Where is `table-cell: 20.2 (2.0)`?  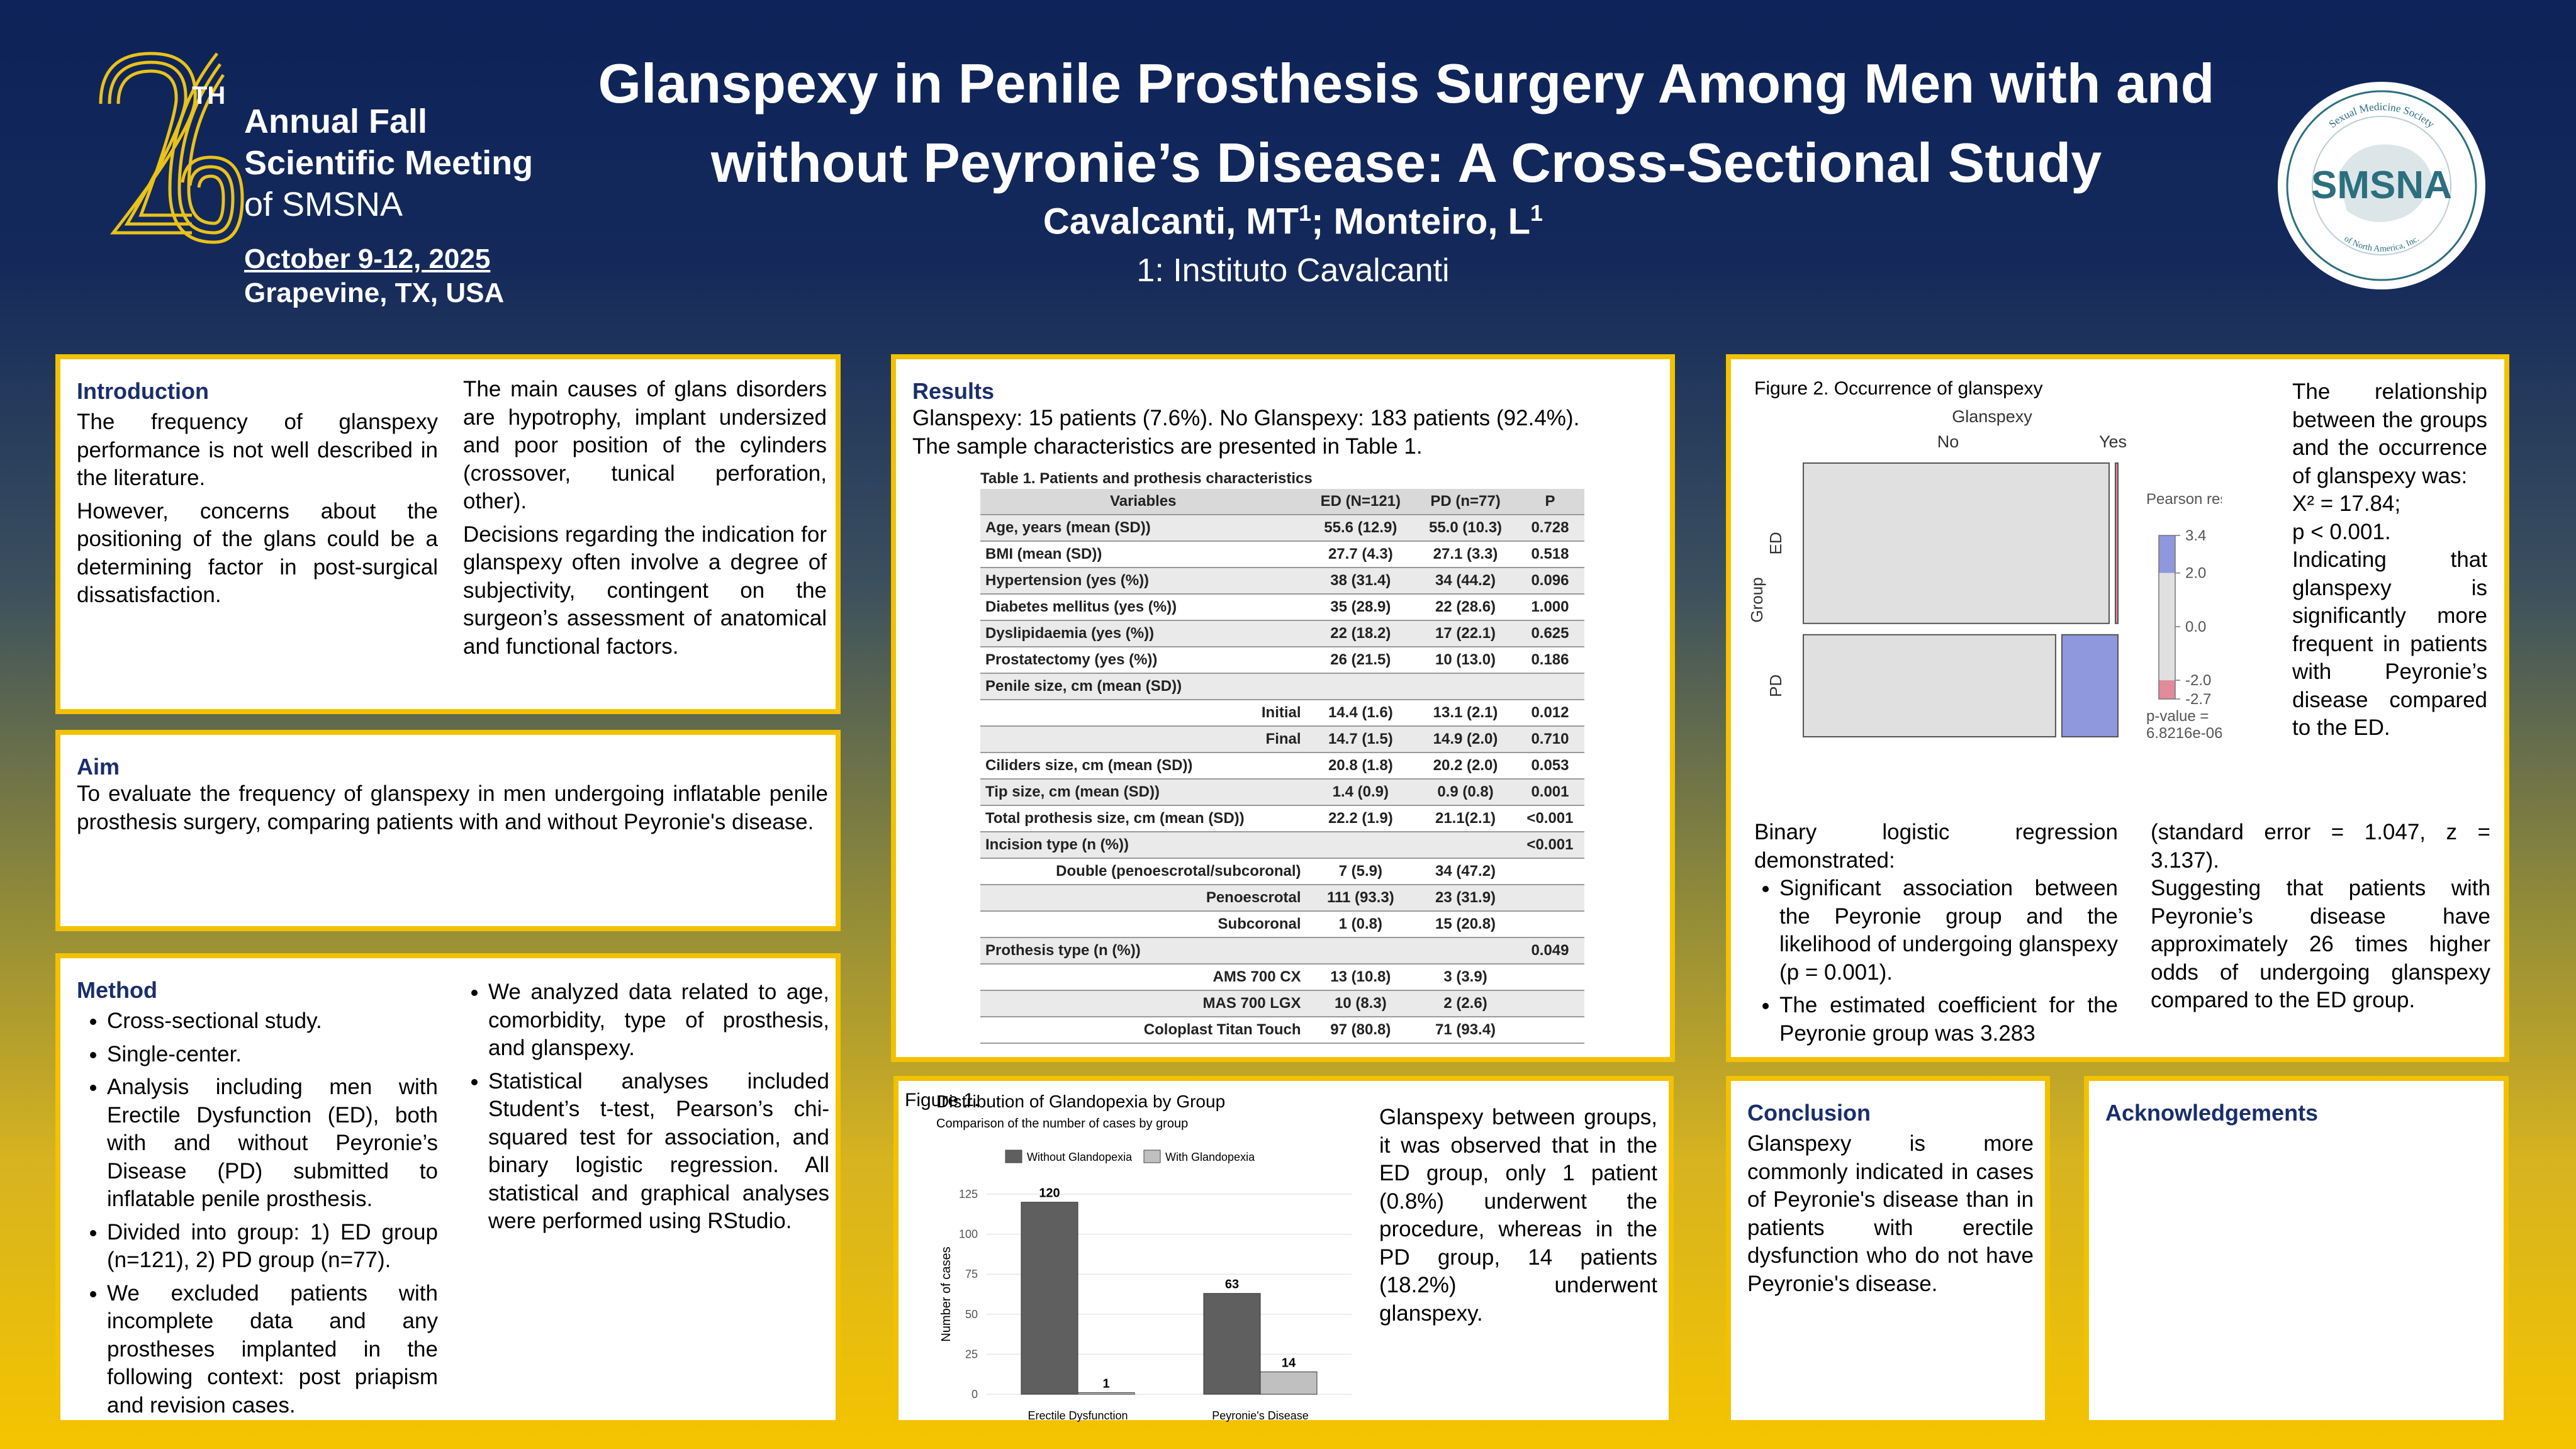 table-cell: 20.2 (2.0) is located at coordinates (1465, 766).